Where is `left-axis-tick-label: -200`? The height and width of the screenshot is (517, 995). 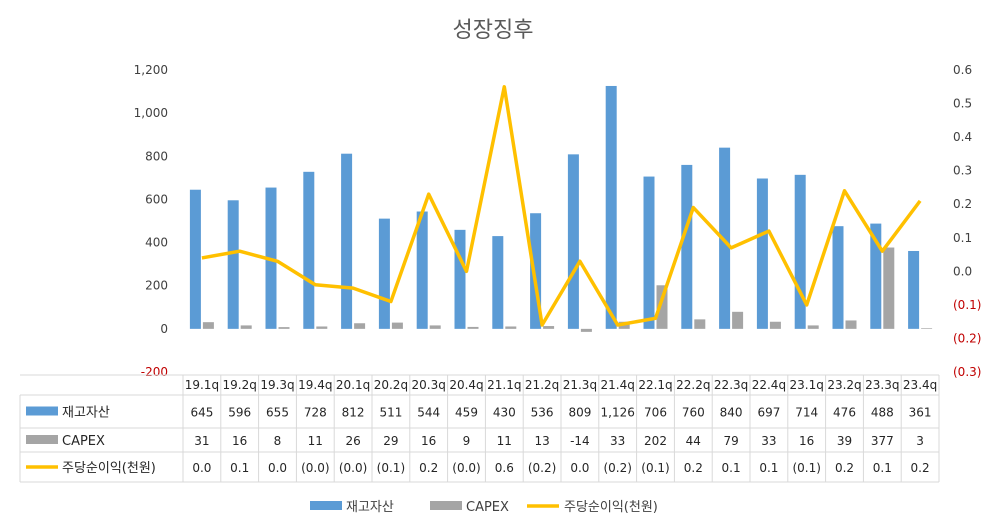 left-axis-tick-label: -200 is located at coordinates (154, 372).